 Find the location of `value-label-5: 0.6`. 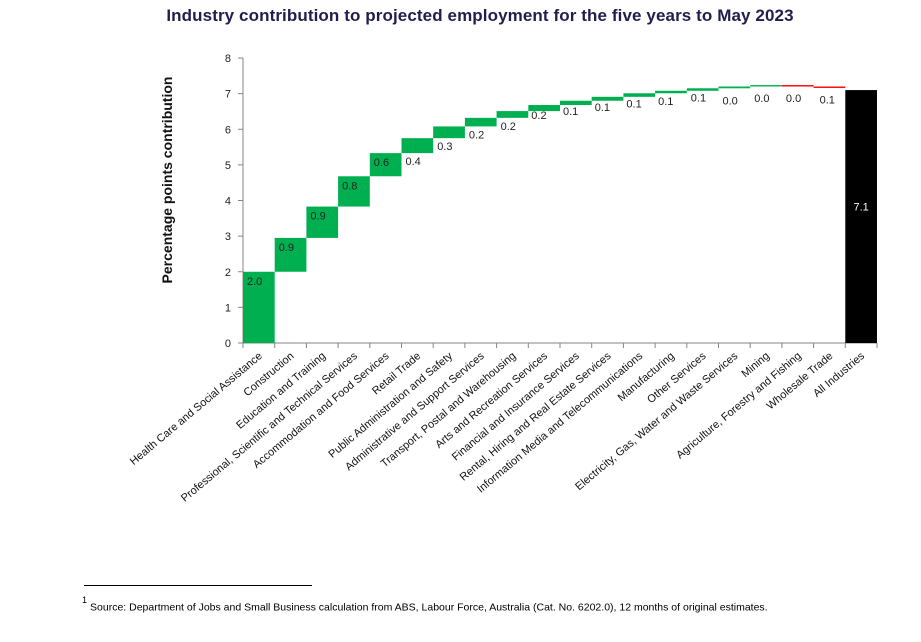

value-label-5: 0.6 is located at coordinates (381, 163).